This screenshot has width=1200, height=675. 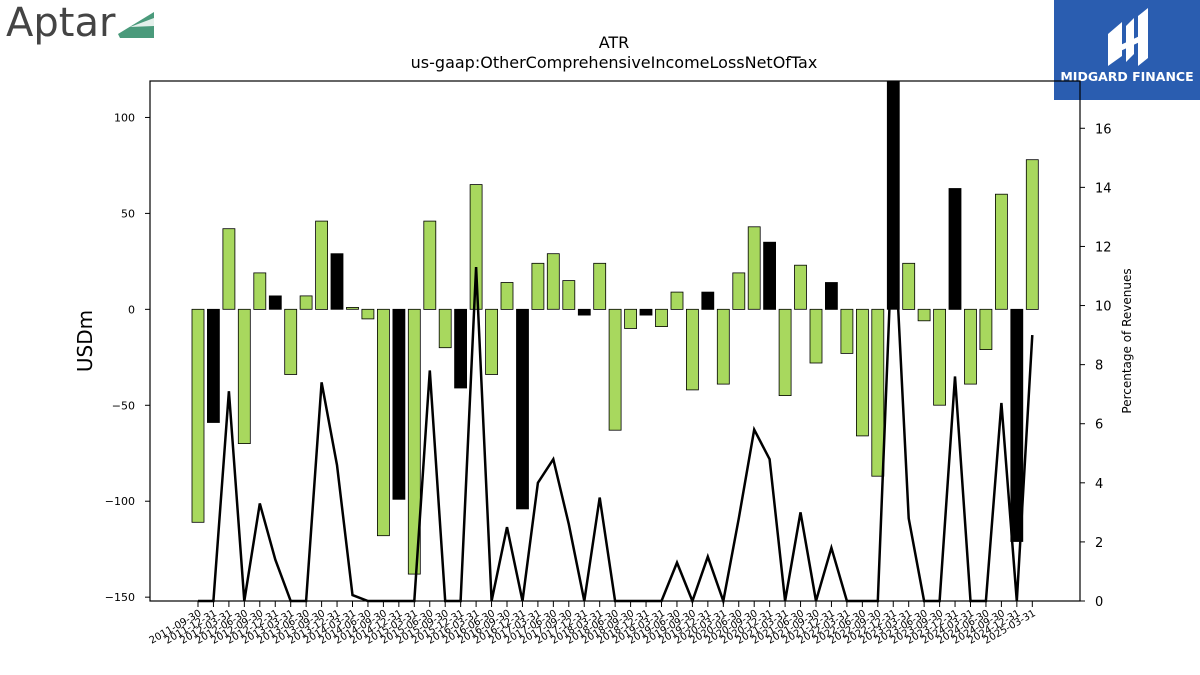 I want to click on aptar-logo-text: Aptar, so click(x=61, y=23).